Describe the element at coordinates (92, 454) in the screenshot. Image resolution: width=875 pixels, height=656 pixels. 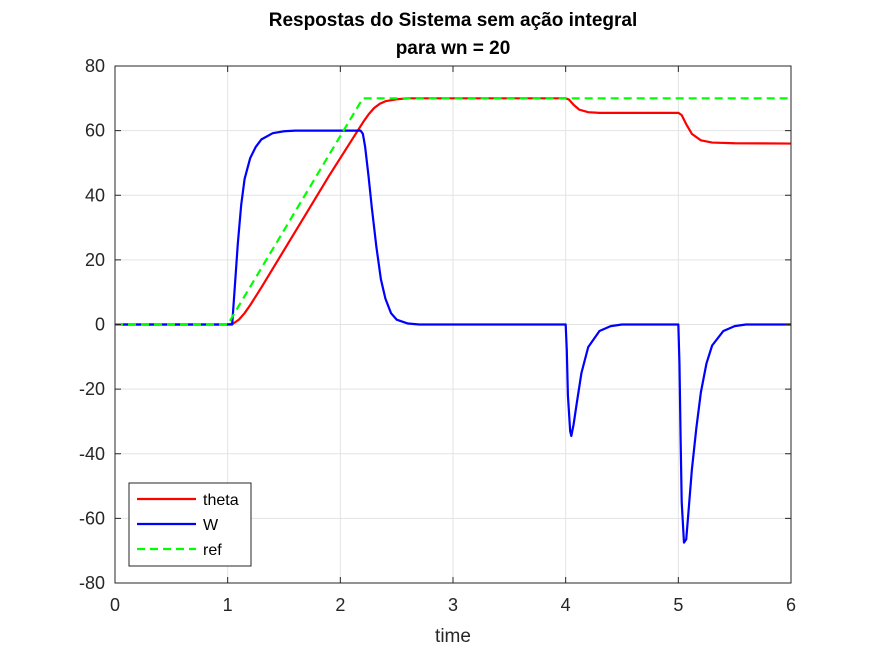
I see `y-tick-label: -40` at that location.